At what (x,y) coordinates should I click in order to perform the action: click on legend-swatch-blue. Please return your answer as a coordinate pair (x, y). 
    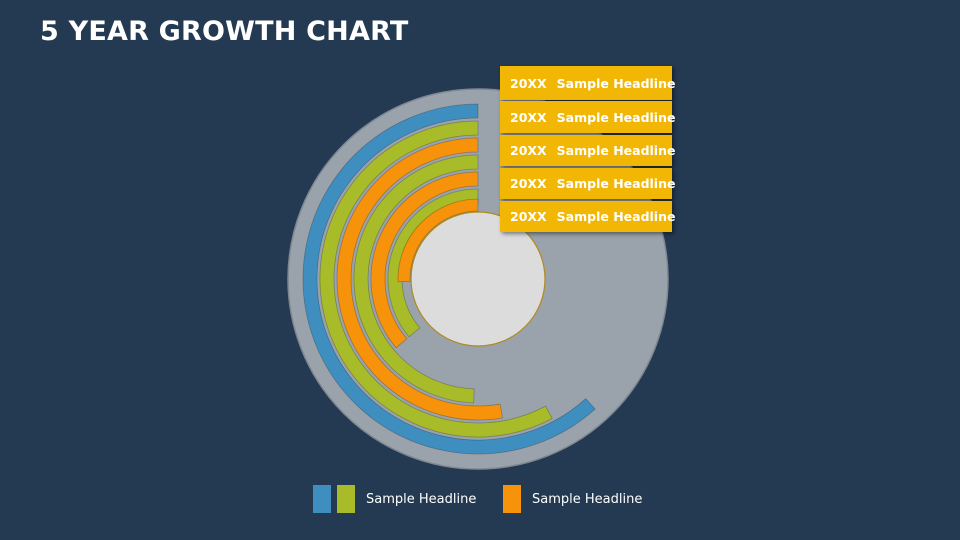
    Looking at the image, I should click on (322, 499).